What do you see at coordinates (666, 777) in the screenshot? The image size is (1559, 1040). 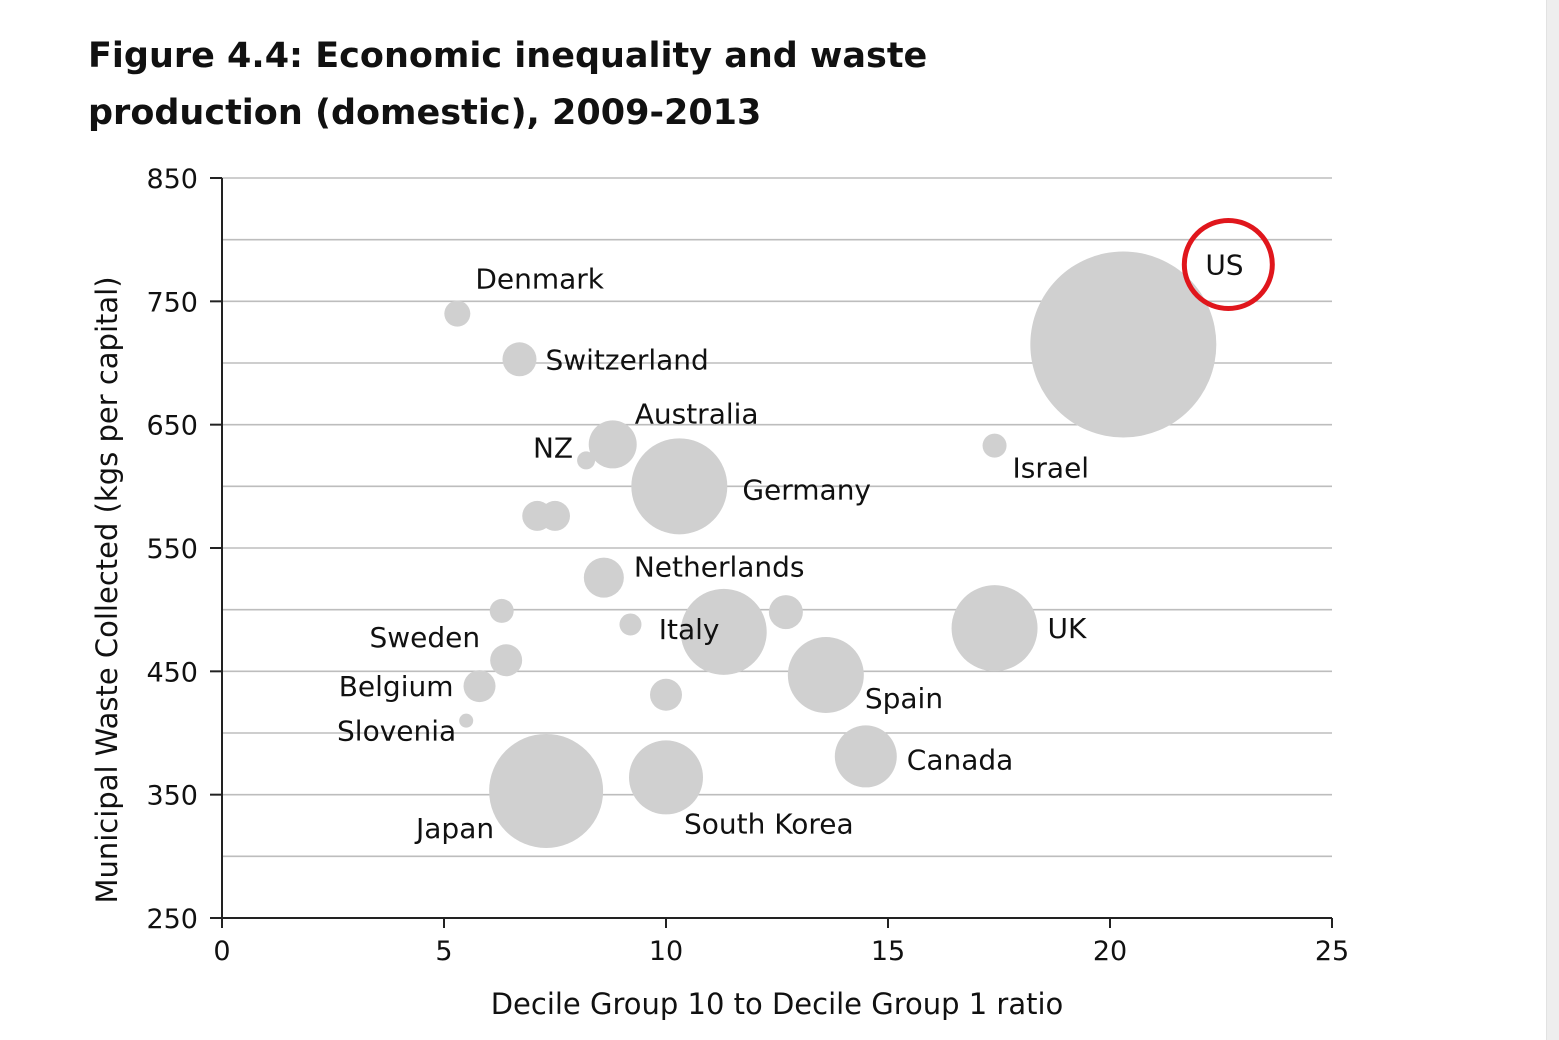 I see `bubble-south-korea` at bounding box center [666, 777].